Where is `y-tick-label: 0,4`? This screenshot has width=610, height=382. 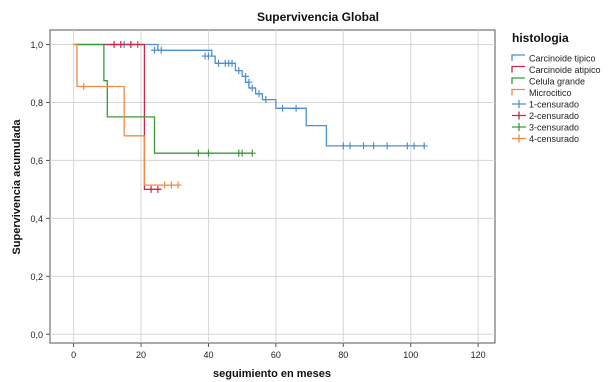
y-tick-label: 0,4 is located at coordinates (36, 219).